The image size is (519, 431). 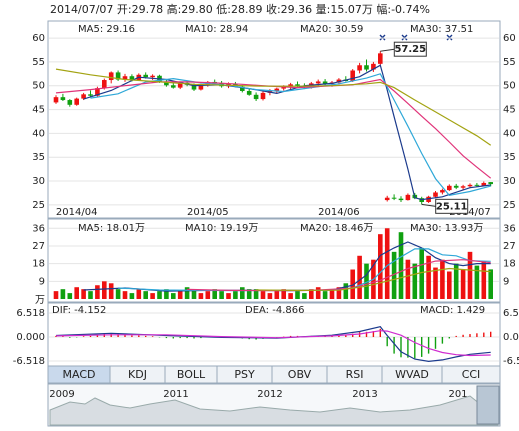 I want to click on y-tick-label: 0.000, so click(x=30, y=337).